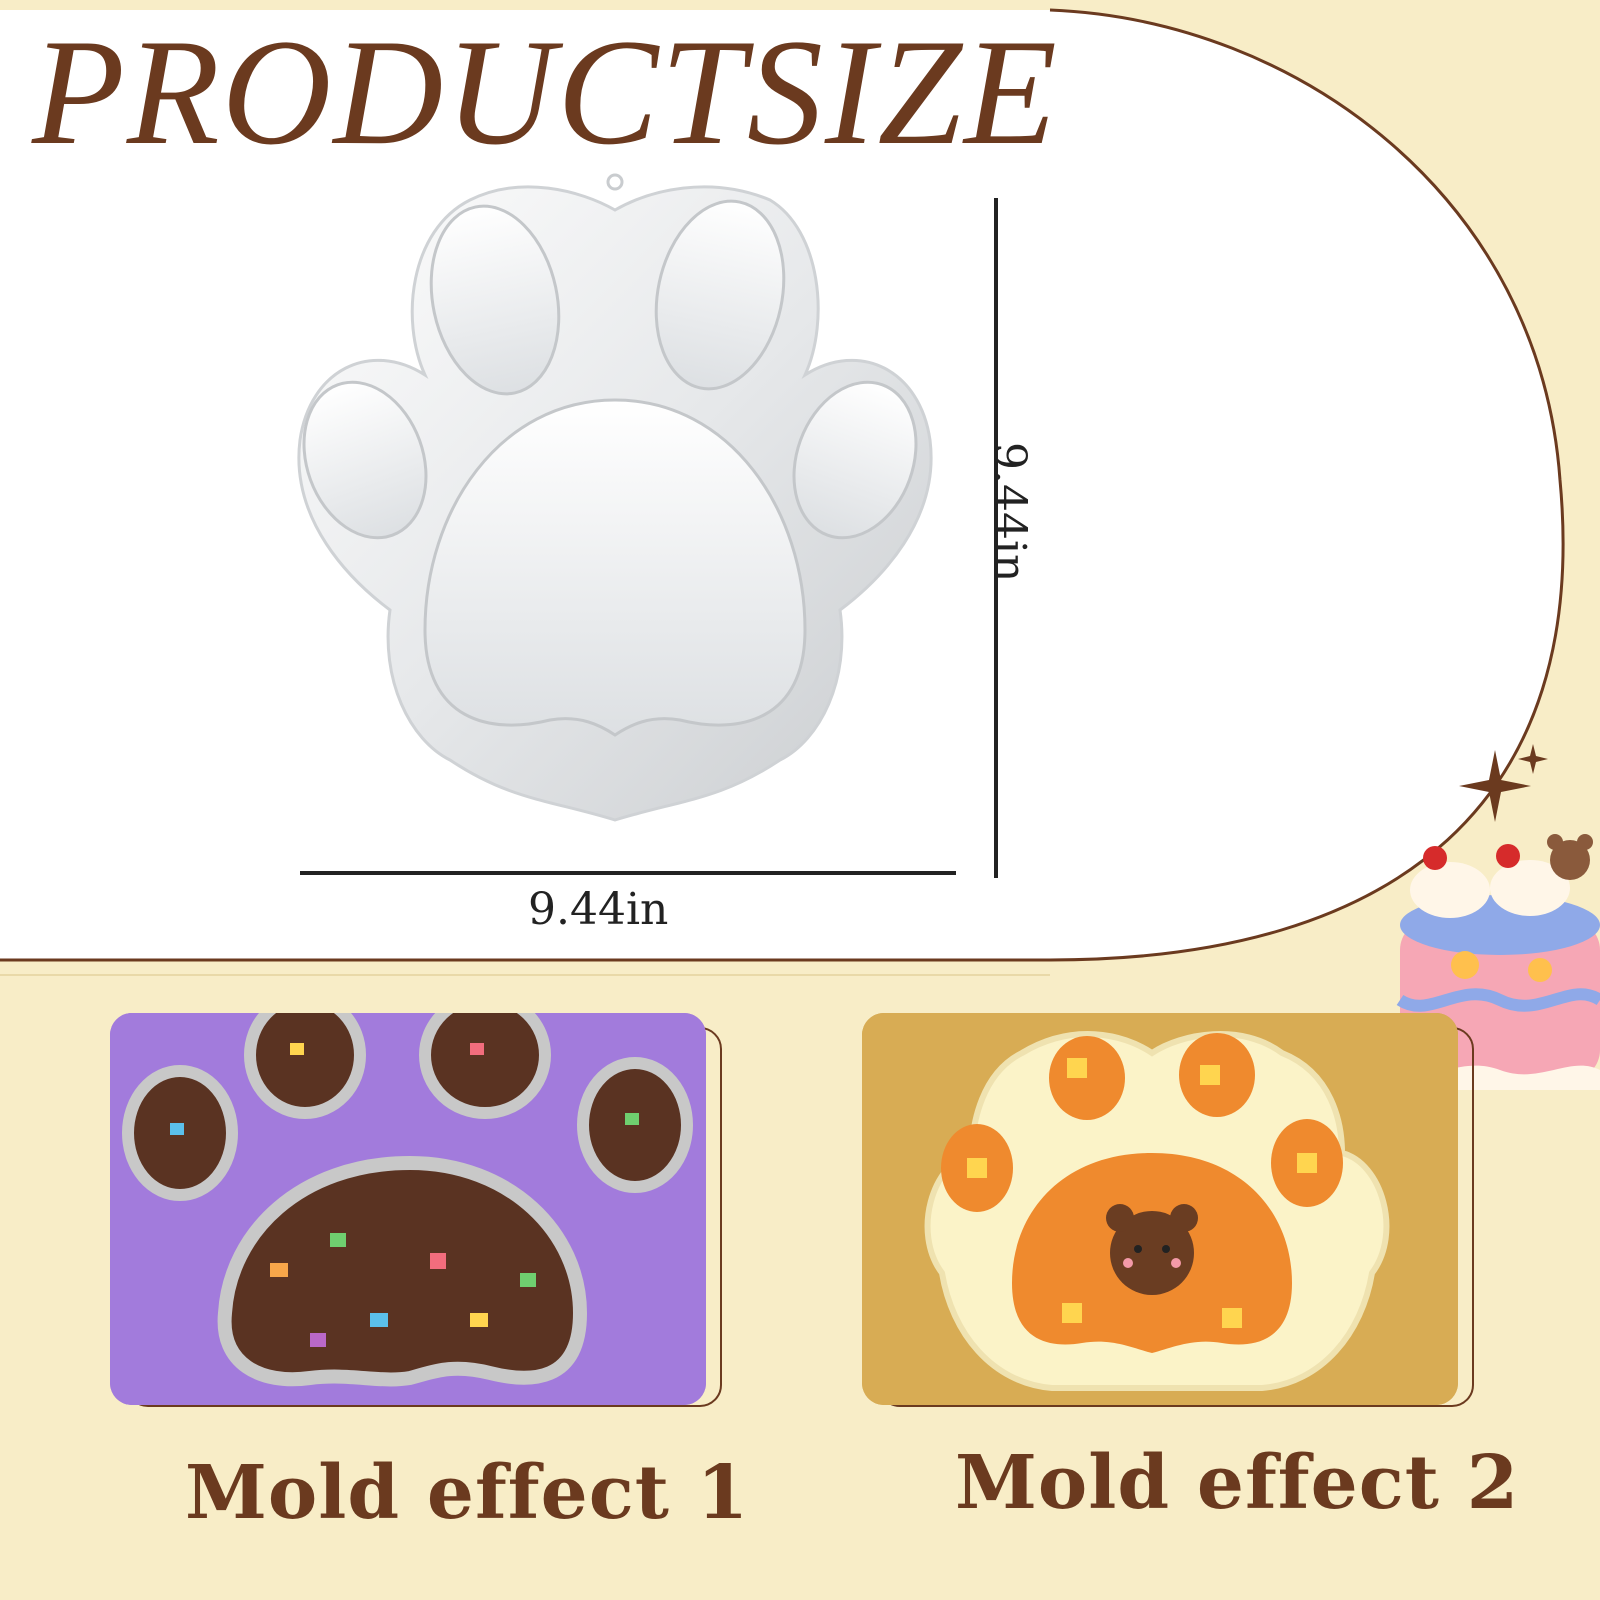 This screenshot has height=1600, width=1600. Describe the element at coordinates (1160, 1209) in the screenshot. I see `mold-effect-2-photo` at that location.